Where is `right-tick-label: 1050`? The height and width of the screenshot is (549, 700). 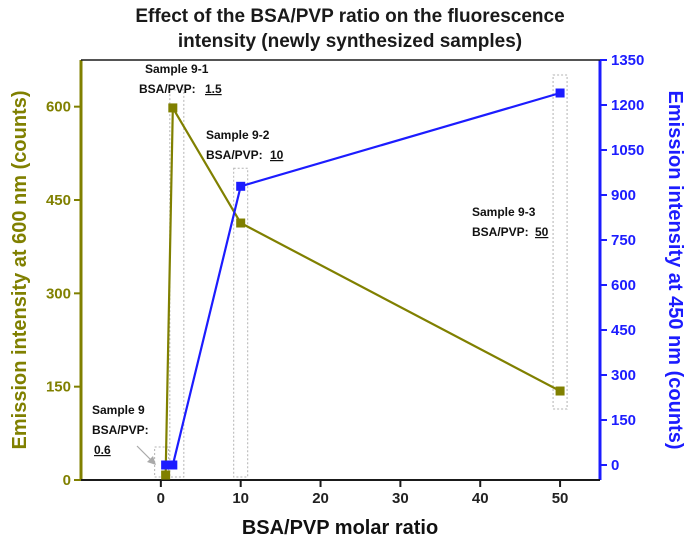
right-tick-label: 1050 is located at coordinates (627, 150).